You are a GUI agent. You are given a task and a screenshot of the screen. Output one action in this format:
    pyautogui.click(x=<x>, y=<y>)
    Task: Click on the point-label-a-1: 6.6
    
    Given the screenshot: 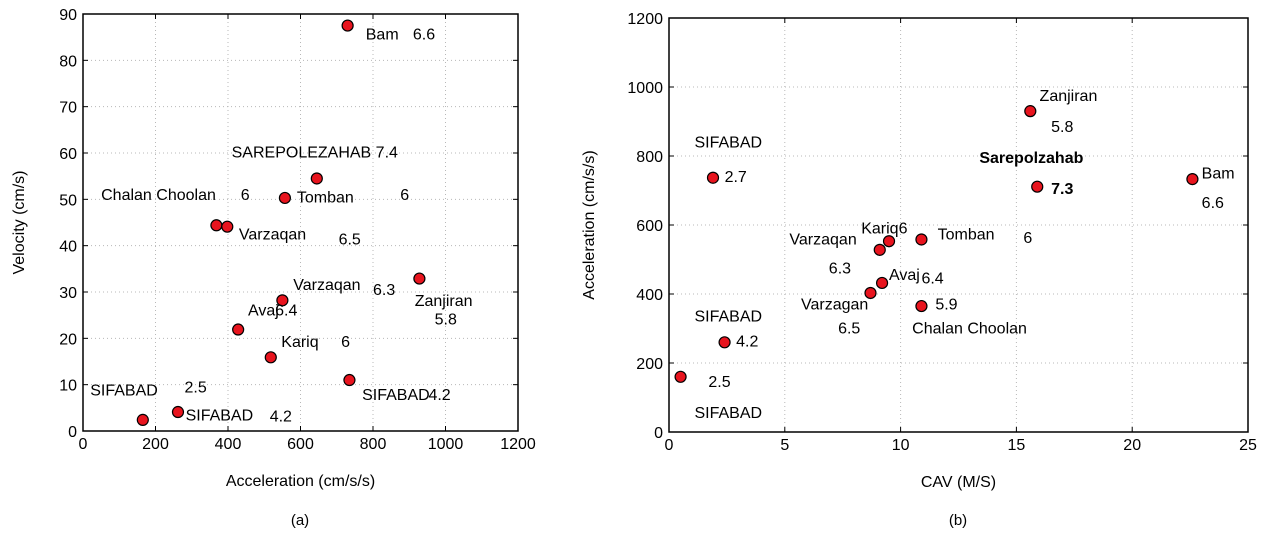 What is the action you would take?
    pyautogui.click(x=424, y=34)
    